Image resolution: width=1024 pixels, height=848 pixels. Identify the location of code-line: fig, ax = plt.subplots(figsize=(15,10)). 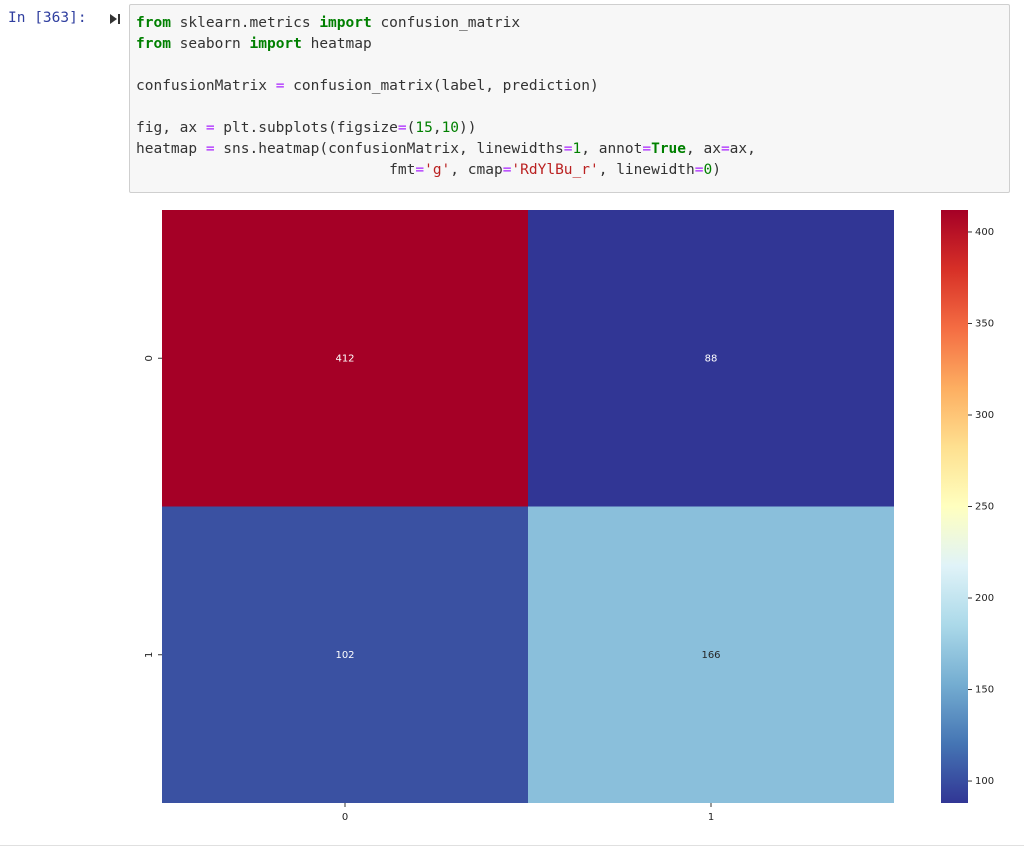
(572, 128).